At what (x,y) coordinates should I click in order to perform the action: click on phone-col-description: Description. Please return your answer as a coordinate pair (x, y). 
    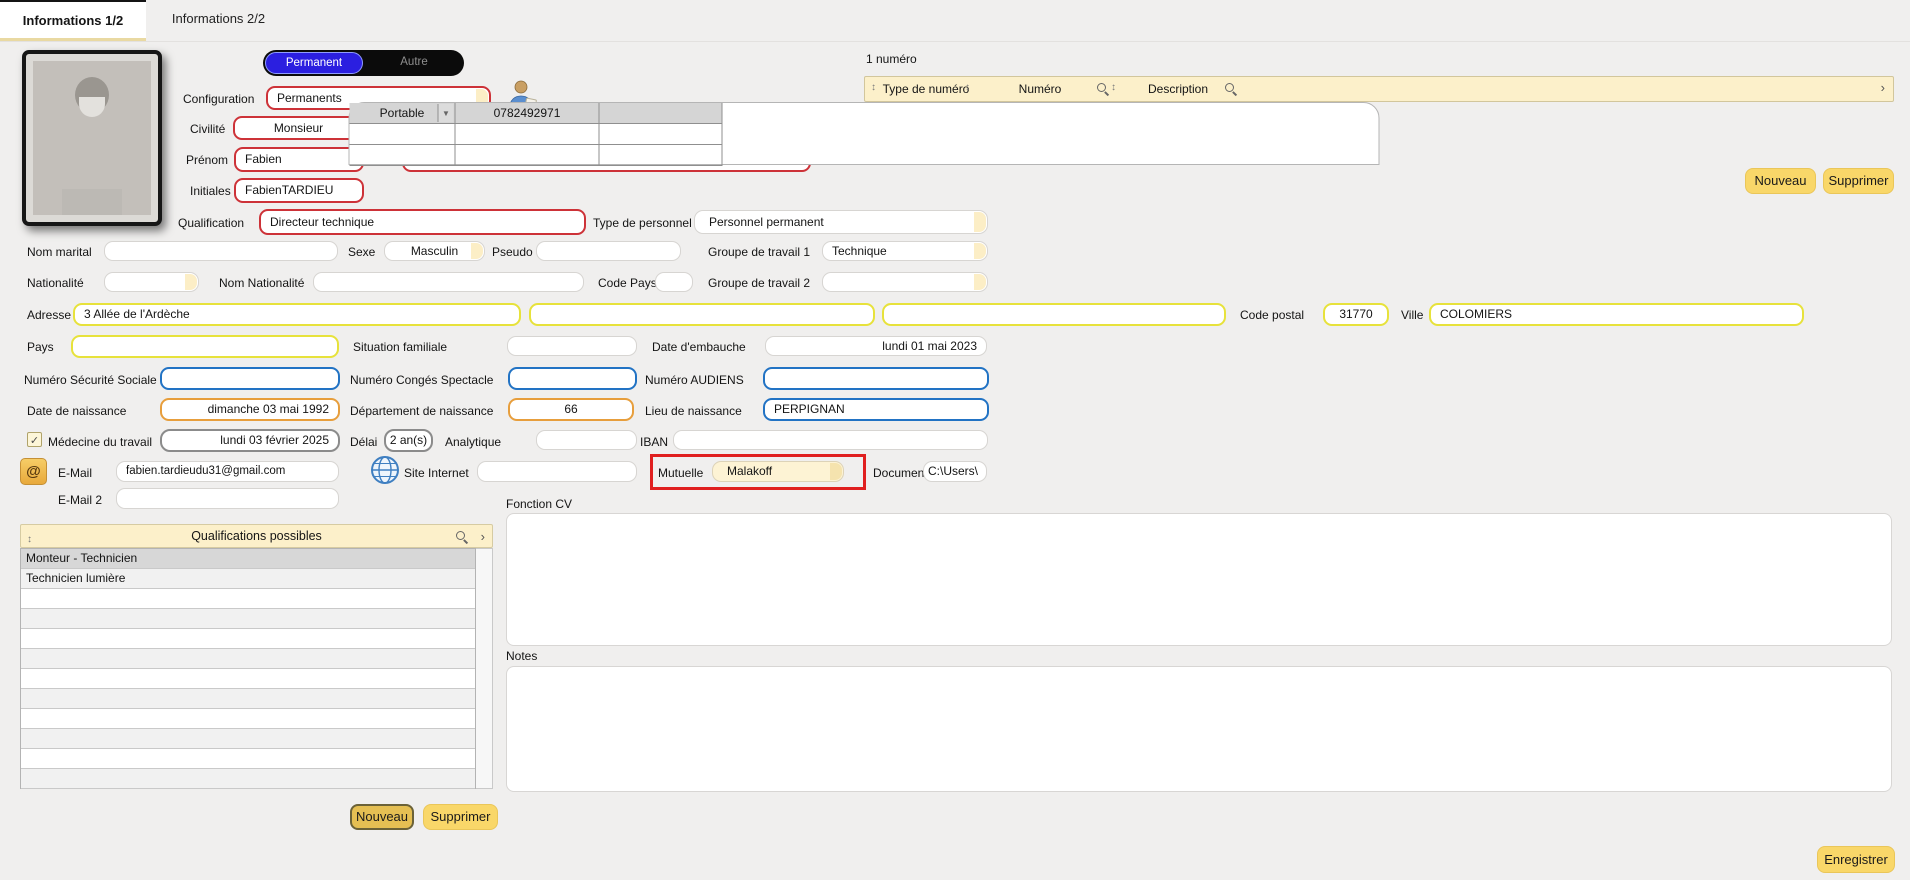
    Looking at the image, I should click on (1178, 89).